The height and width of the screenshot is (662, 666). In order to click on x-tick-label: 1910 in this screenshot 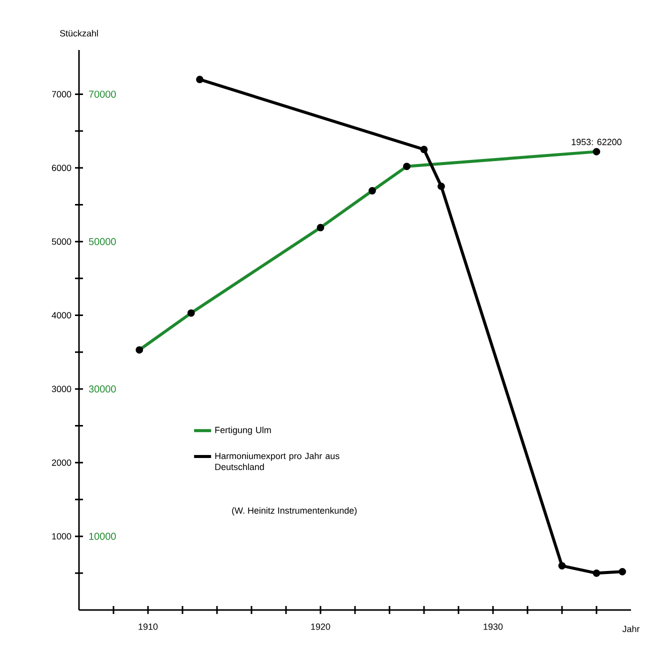, I will do `click(148, 627)`.